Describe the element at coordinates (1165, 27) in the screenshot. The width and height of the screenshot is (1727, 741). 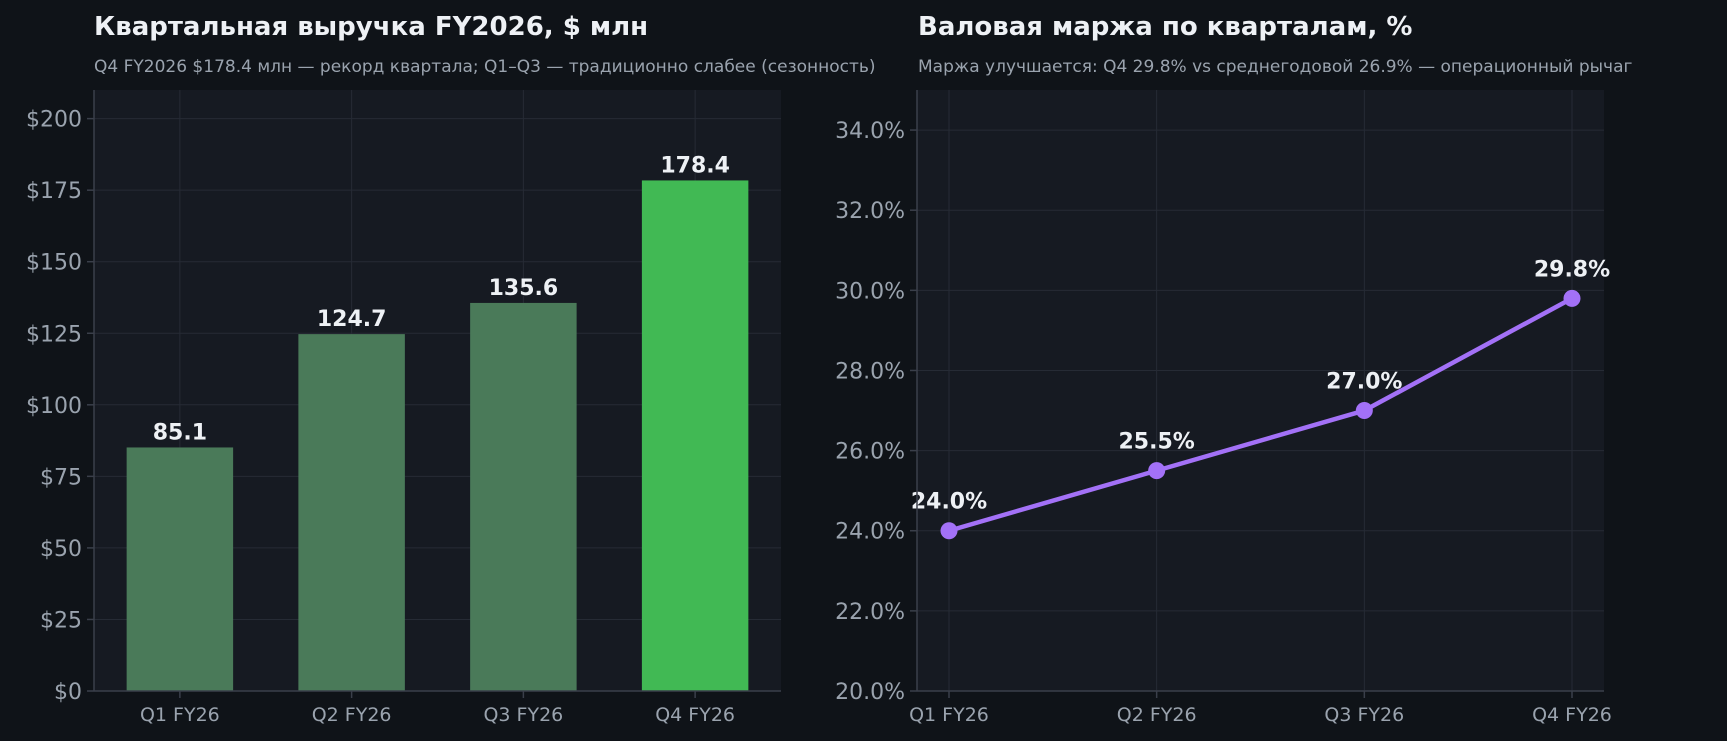
I see `margin-chart-title: Валовая маржа по кварталам, %` at that location.